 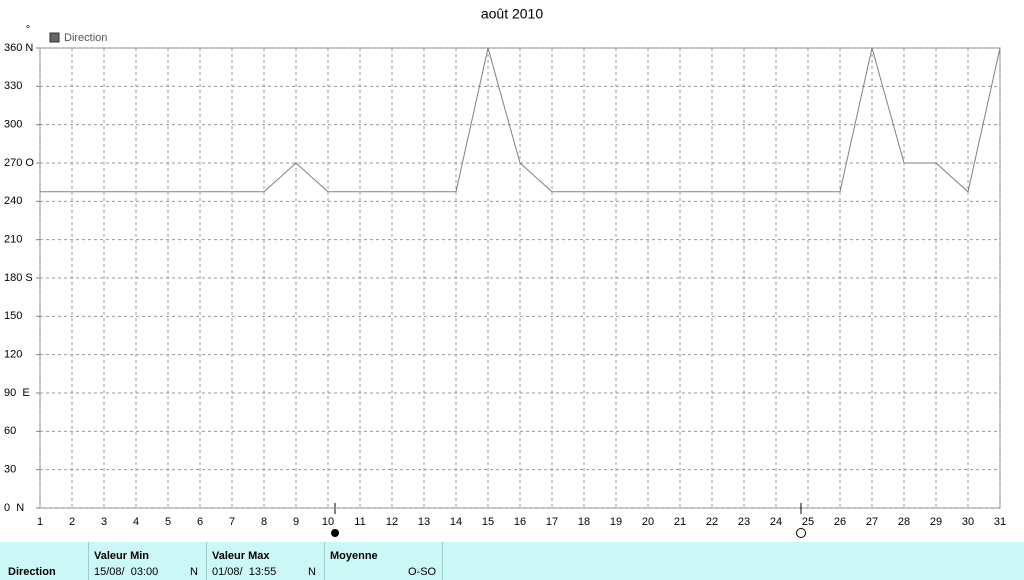 I want to click on column-header: Valeur Min, so click(x=122, y=556).